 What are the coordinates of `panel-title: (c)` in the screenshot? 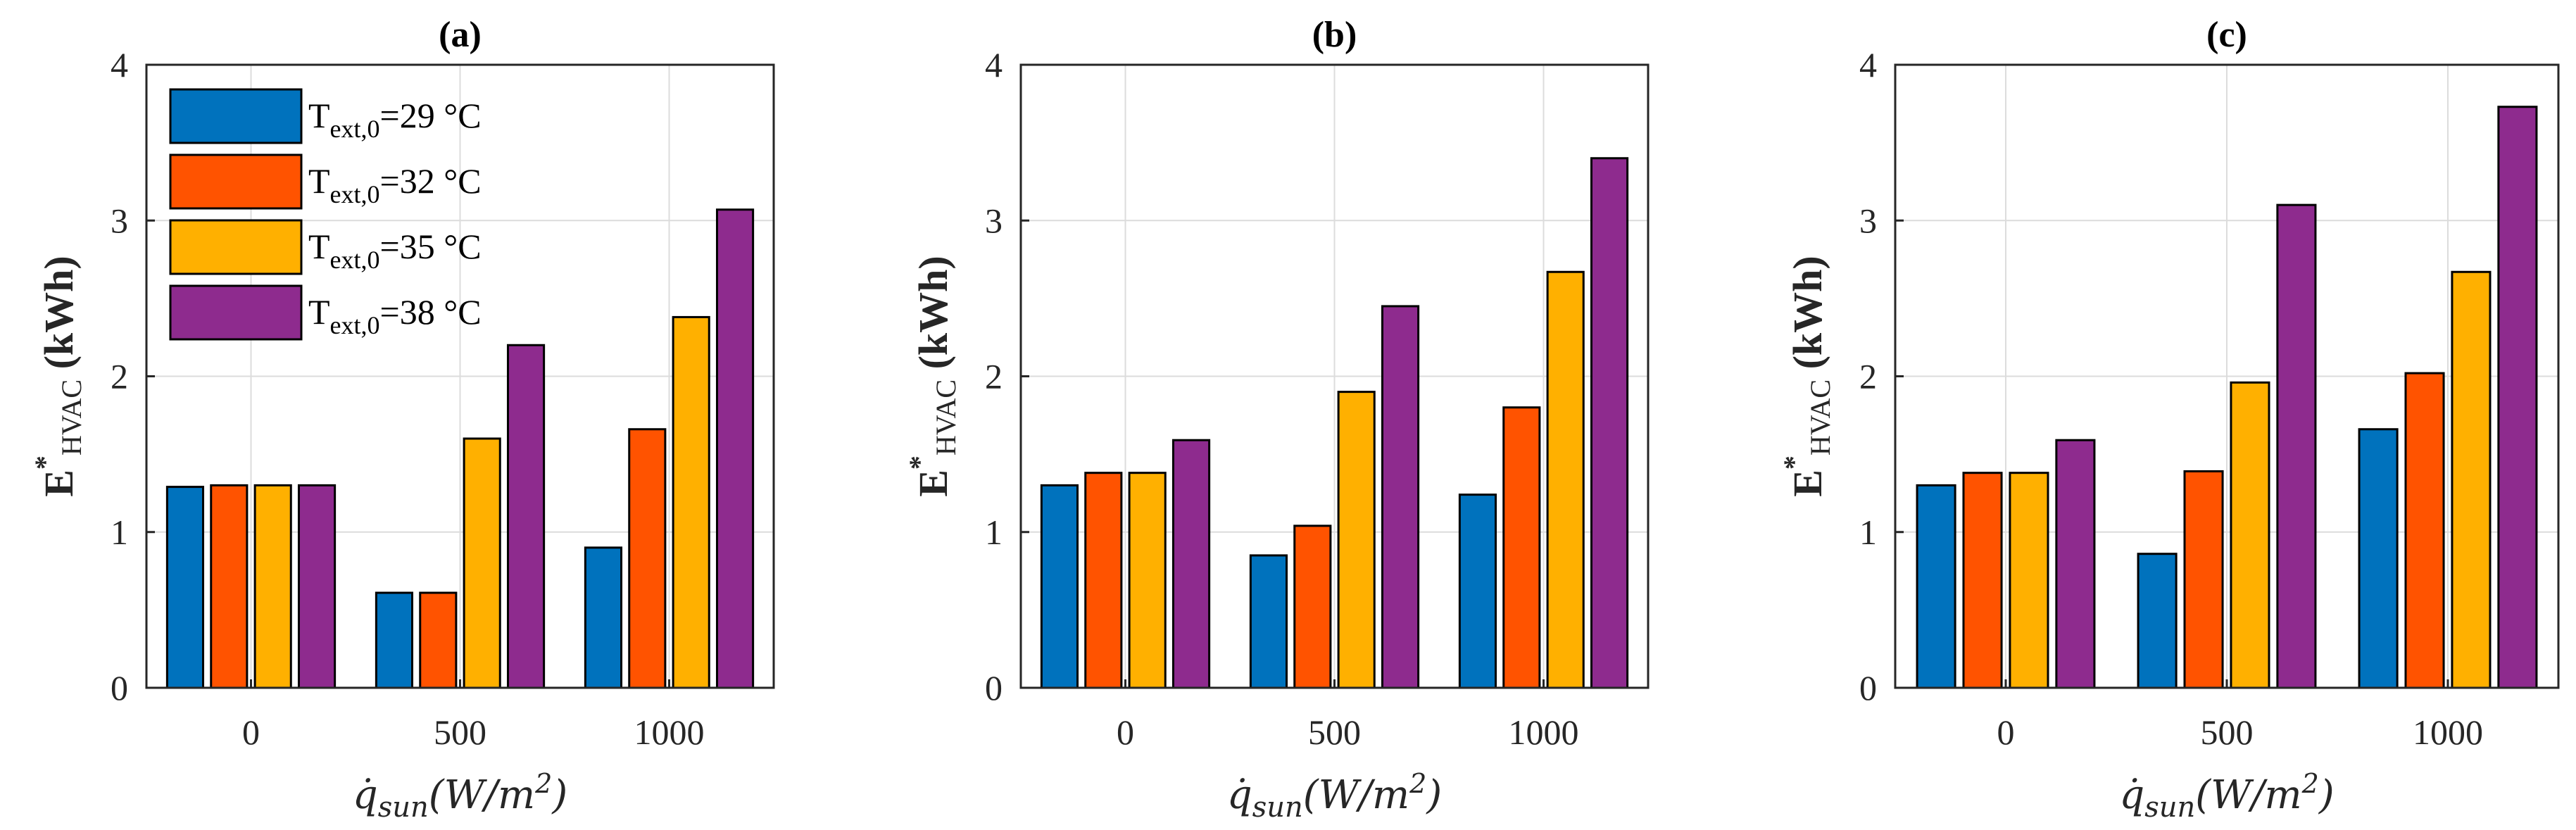 It's located at (2226, 35).